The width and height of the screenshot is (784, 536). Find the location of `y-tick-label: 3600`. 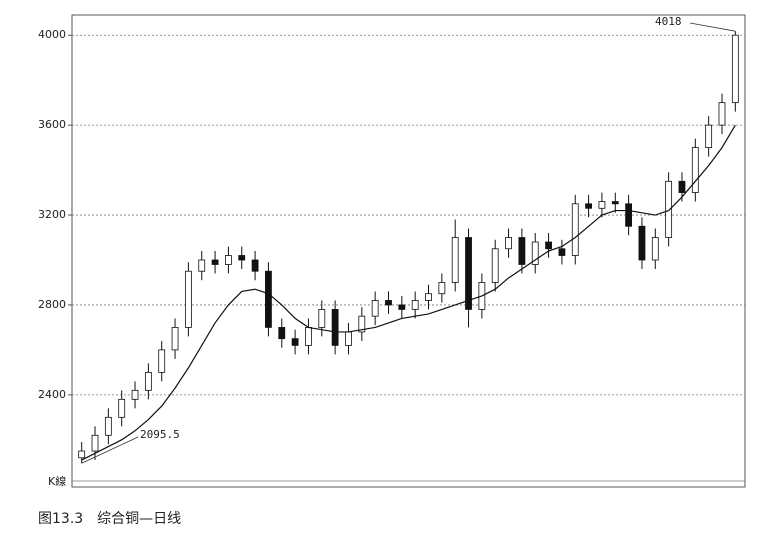

y-tick-label: 3600 is located at coordinates (52, 124).